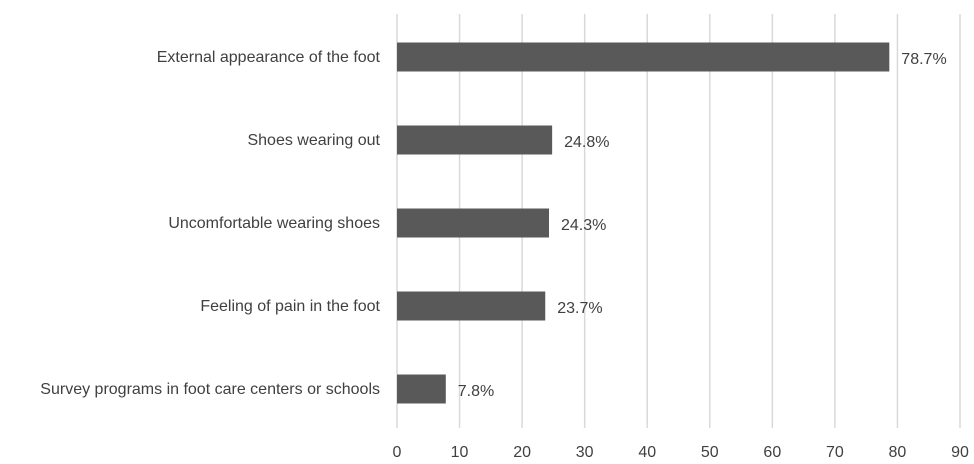 This screenshot has width=974, height=464. I want to click on x-tick-label: 10, so click(460, 452).